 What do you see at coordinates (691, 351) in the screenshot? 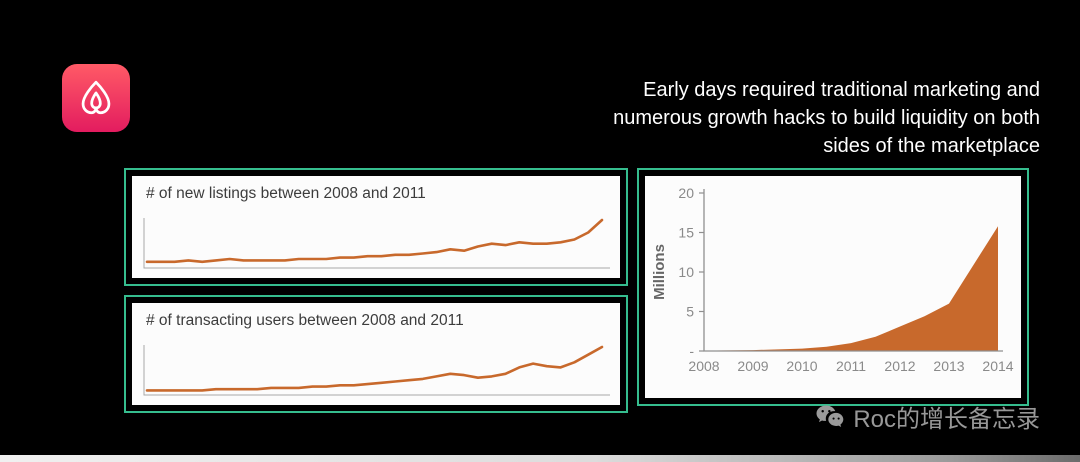
I see `y-tick-label: -` at bounding box center [691, 351].